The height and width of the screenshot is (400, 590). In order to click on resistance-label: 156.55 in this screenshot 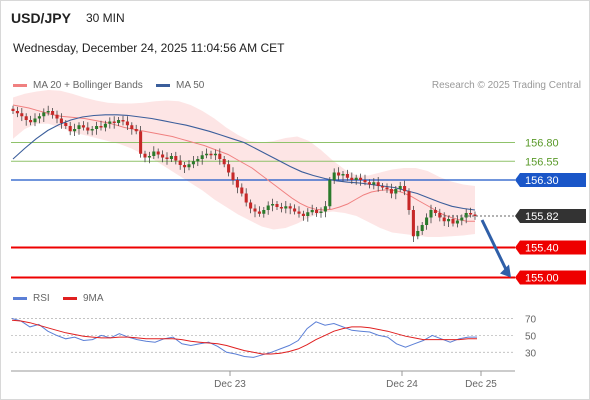, I will do `click(542, 162)`.